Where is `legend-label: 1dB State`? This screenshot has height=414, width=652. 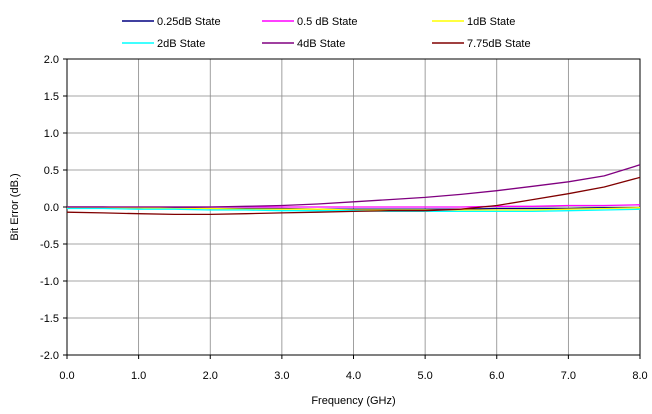 legend-label: 1dB State is located at coordinates (491, 22).